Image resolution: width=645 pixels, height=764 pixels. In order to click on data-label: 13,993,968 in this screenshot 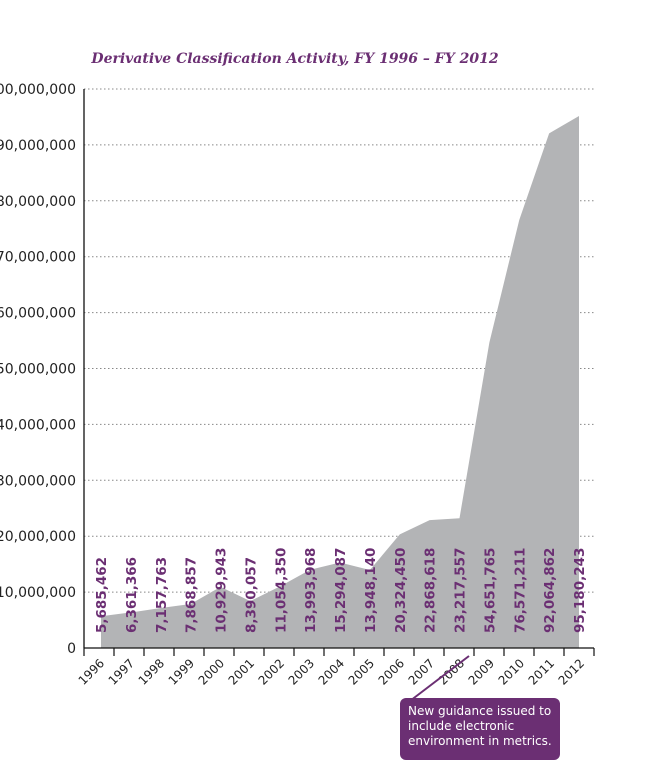, I will do `click(311, 590)`.